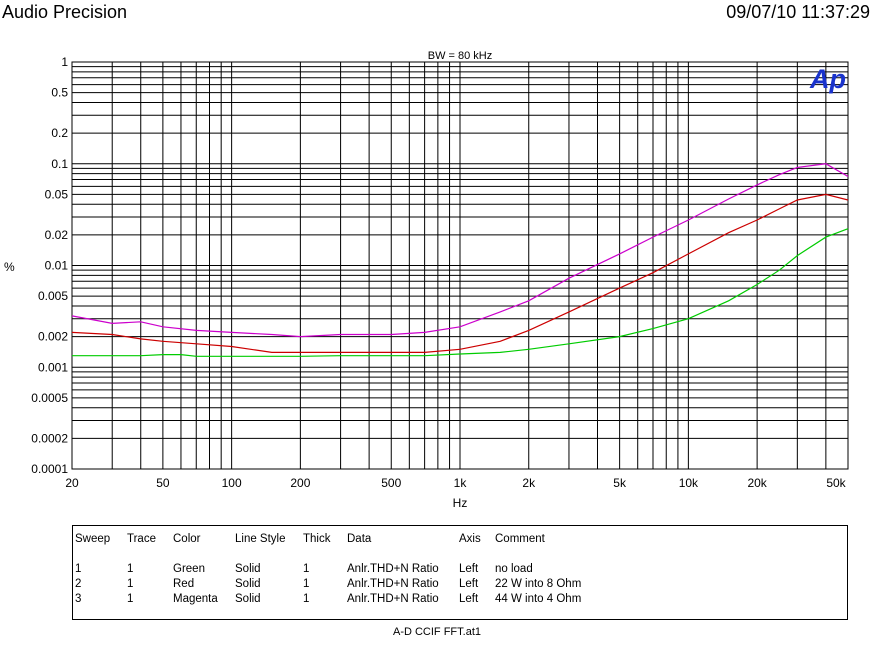 Image resolution: width=874 pixels, height=646 pixels. I want to click on x-tick-label: 1k, so click(461, 483).